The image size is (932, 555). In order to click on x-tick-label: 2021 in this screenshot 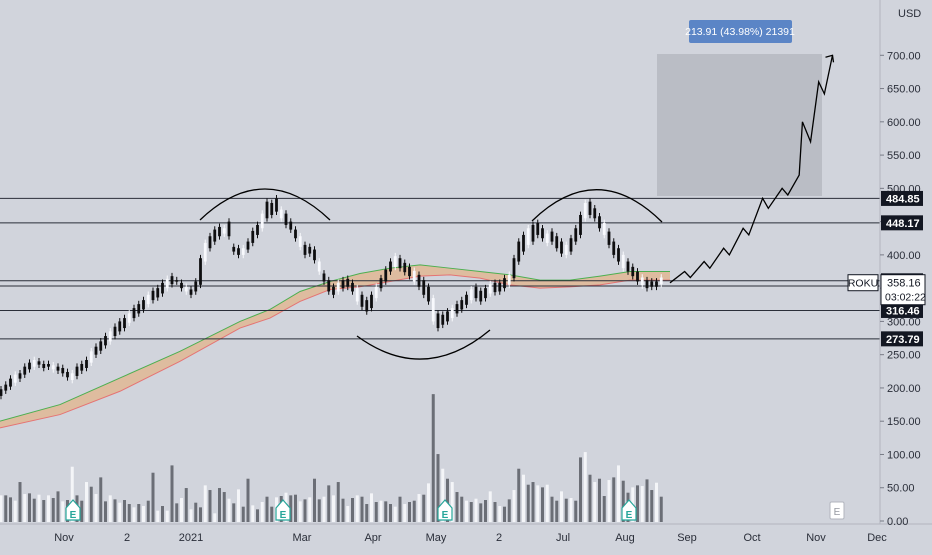, I will do `click(191, 538)`.